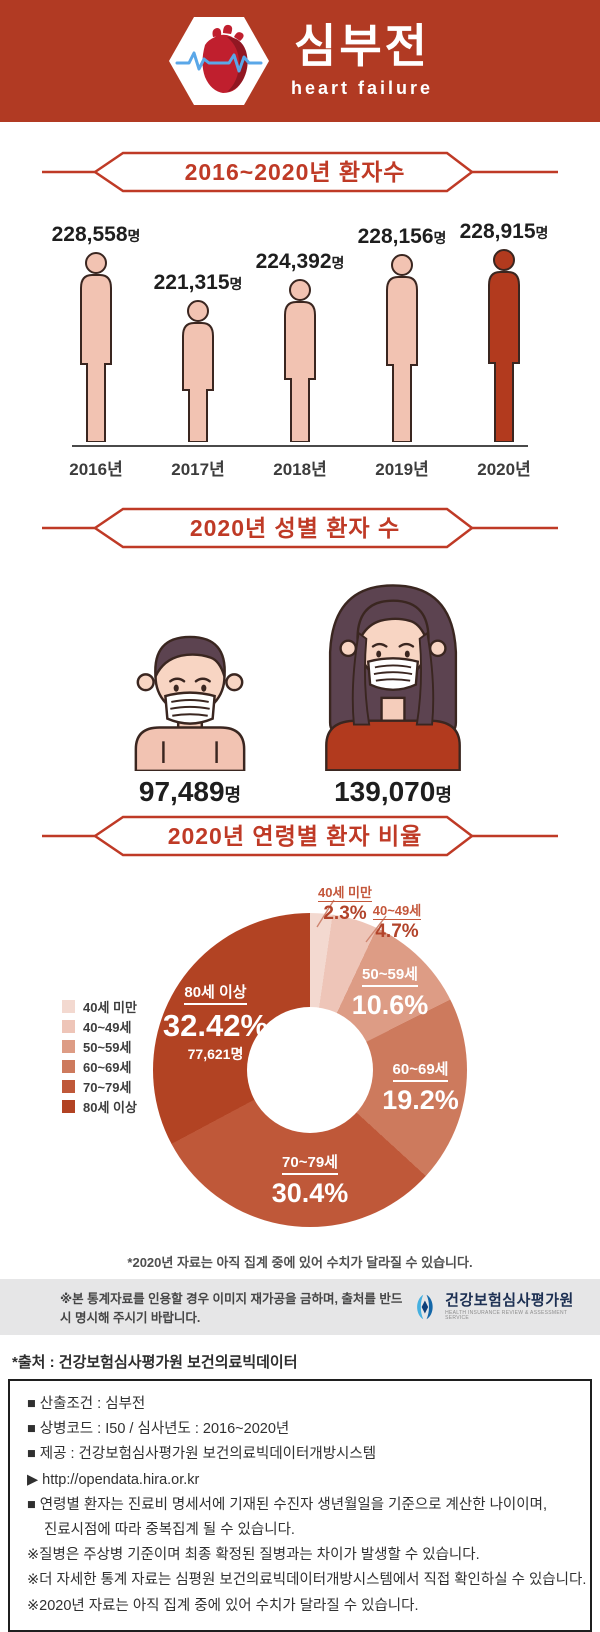 The width and height of the screenshot is (600, 1632). I want to click on figure-2016: 228,558명, so click(96, 335).